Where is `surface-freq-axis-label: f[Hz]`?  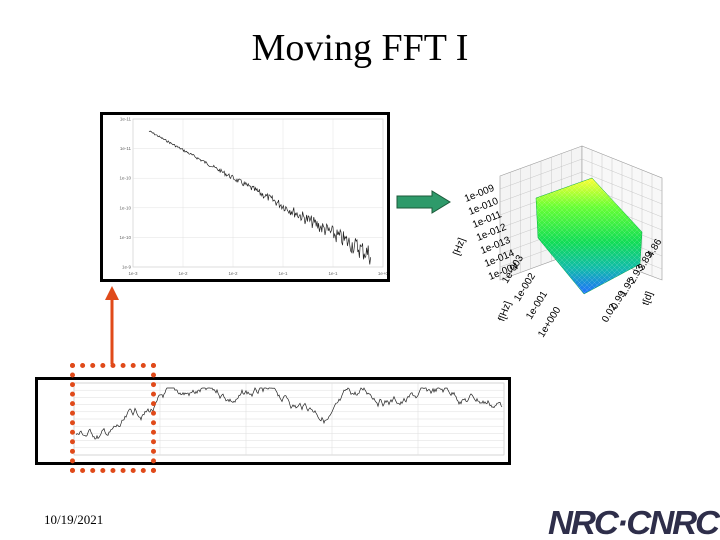 surface-freq-axis-label: f[Hz] is located at coordinates (504, 311).